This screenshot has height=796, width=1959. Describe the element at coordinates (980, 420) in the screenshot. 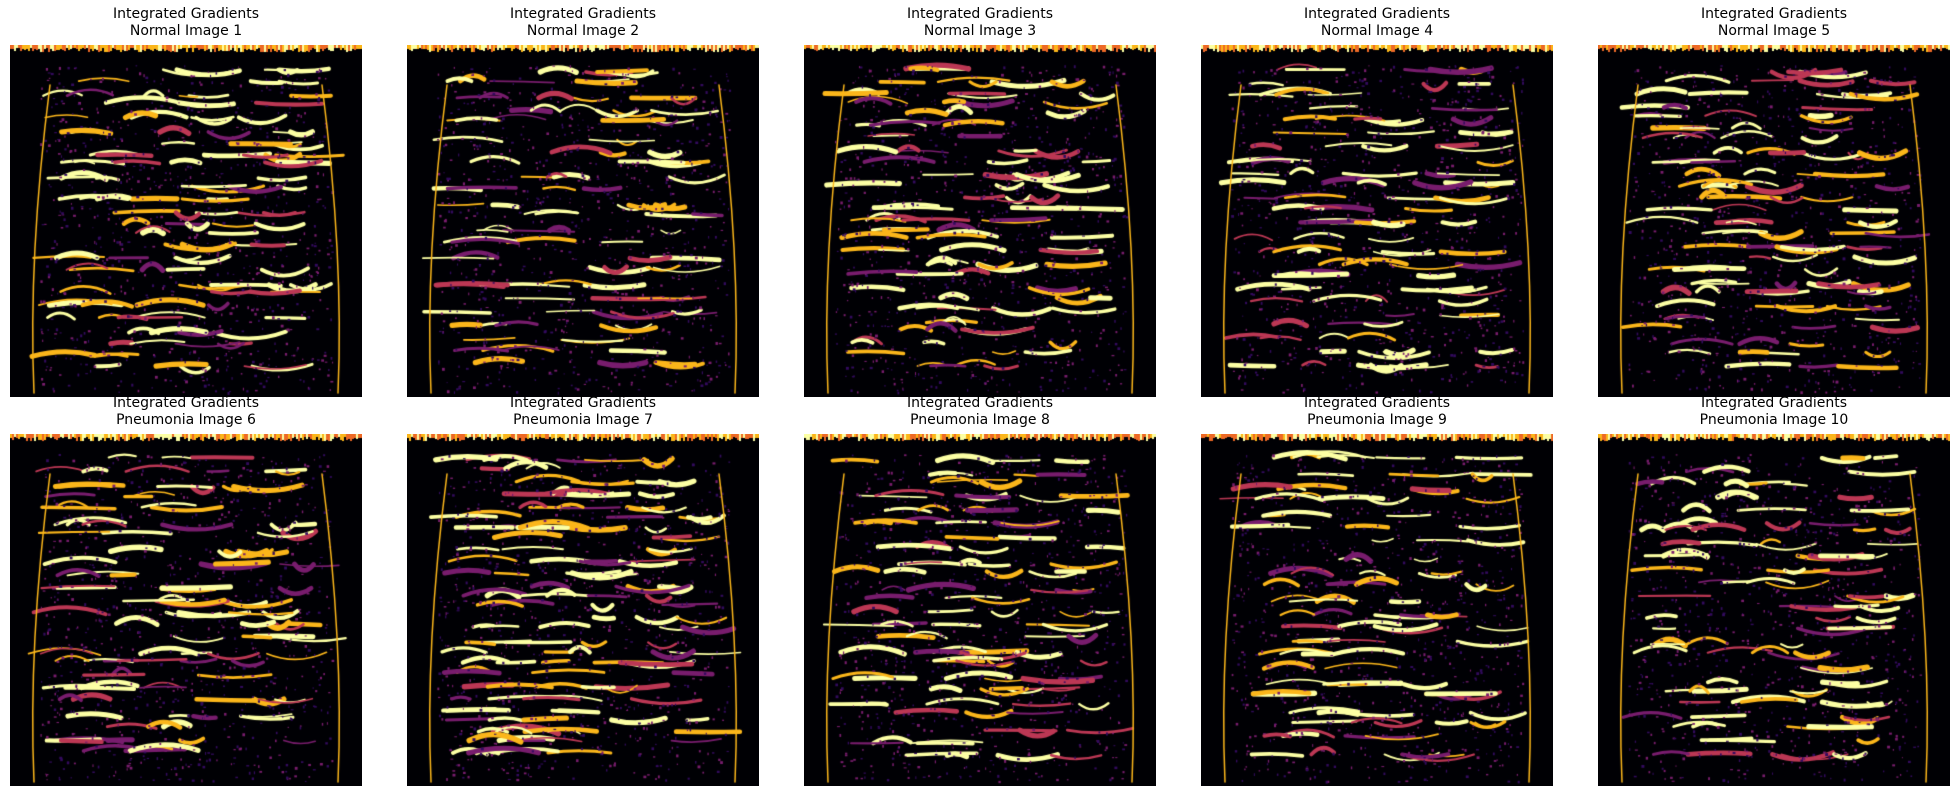

I see `panel-title-image: Pneumonia Image 8` at that location.